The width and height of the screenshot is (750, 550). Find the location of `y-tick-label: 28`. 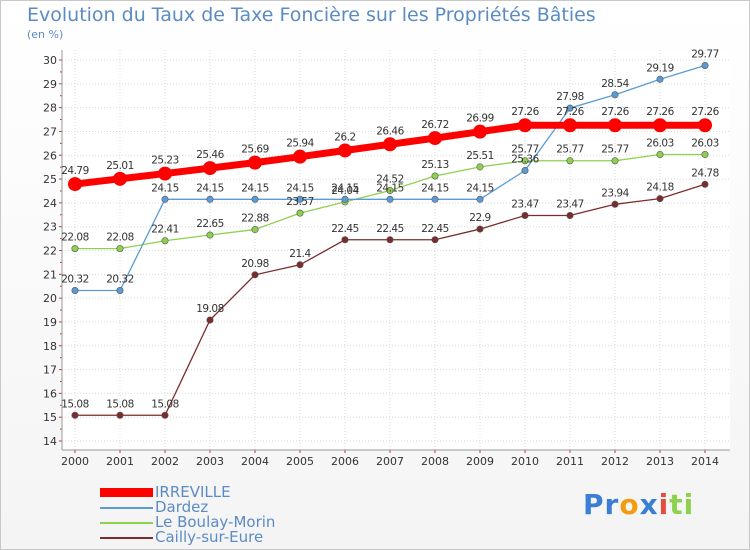

y-tick-label: 28 is located at coordinates (50, 108).